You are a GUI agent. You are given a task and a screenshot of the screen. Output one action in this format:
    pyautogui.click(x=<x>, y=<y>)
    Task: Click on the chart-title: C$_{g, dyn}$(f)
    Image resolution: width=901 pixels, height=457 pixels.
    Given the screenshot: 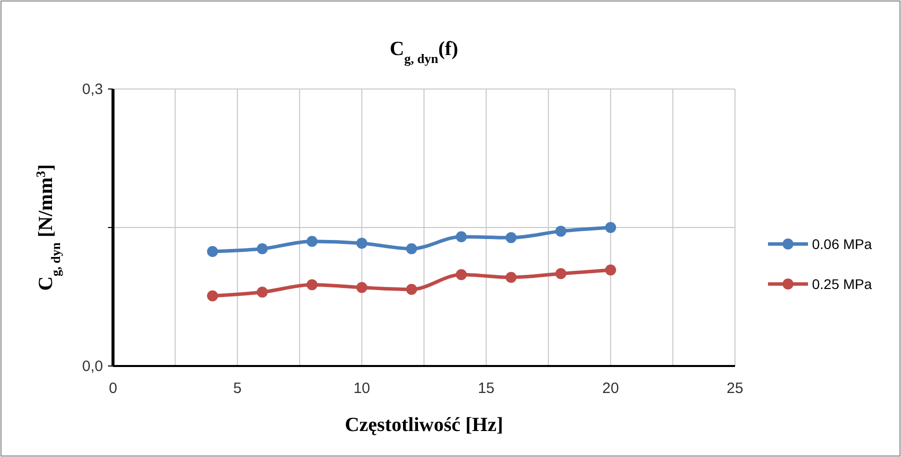 What is the action you would take?
    pyautogui.click(x=424, y=52)
    